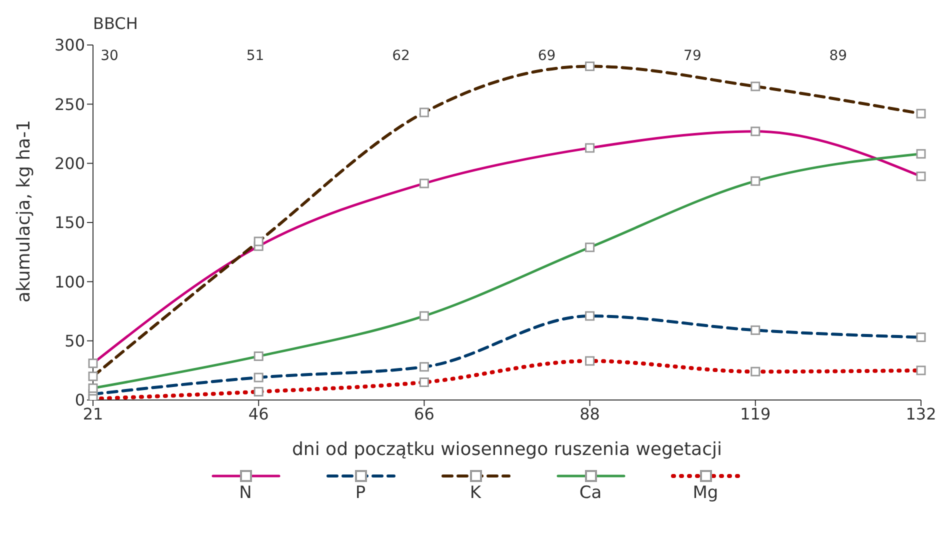 The image size is (947, 537). I want to click on y-tick-label: 150, so click(69, 222).